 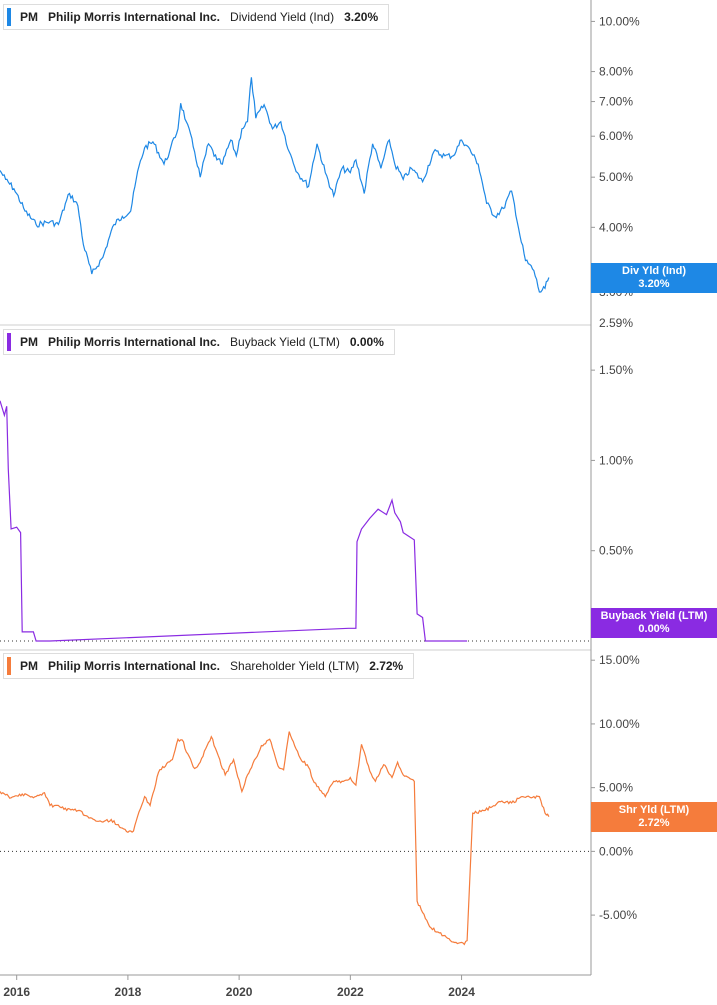 What do you see at coordinates (616, 370) in the screenshot?
I see `y-tick-label: 1.50%` at bounding box center [616, 370].